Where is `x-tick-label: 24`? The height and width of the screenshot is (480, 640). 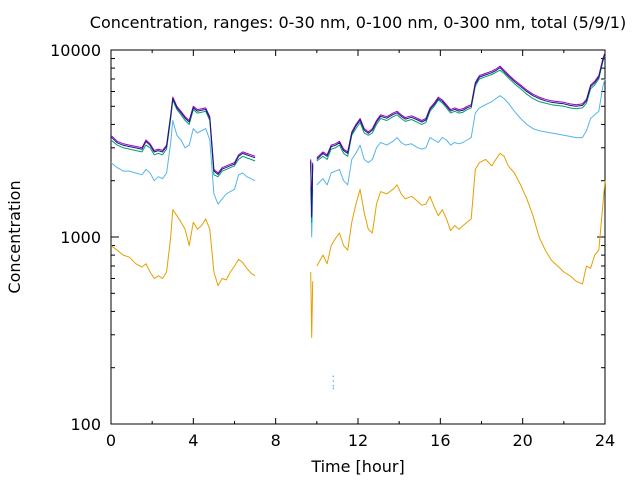 x-tick-label: 24 is located at coordinates (605, 440).